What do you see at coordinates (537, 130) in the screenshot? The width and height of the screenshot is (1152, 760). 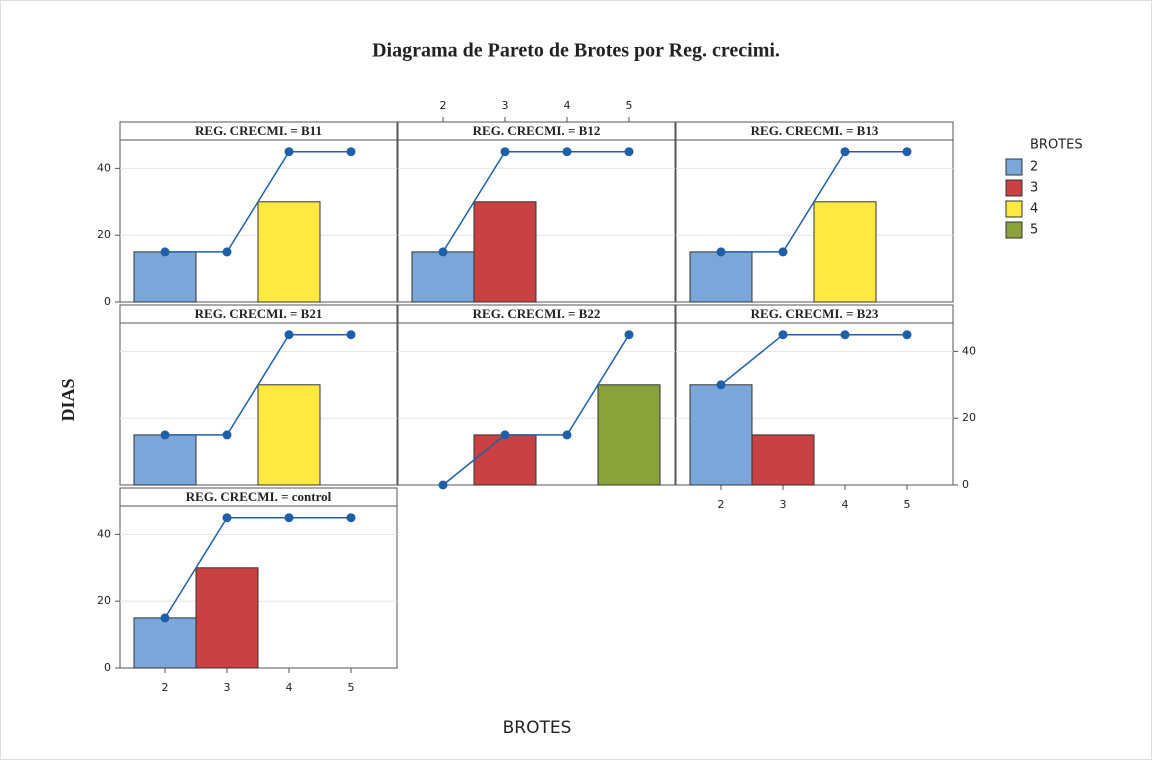 I see `panel-label: REG. CRECMI. = B12` at bounding box center [537, 130].